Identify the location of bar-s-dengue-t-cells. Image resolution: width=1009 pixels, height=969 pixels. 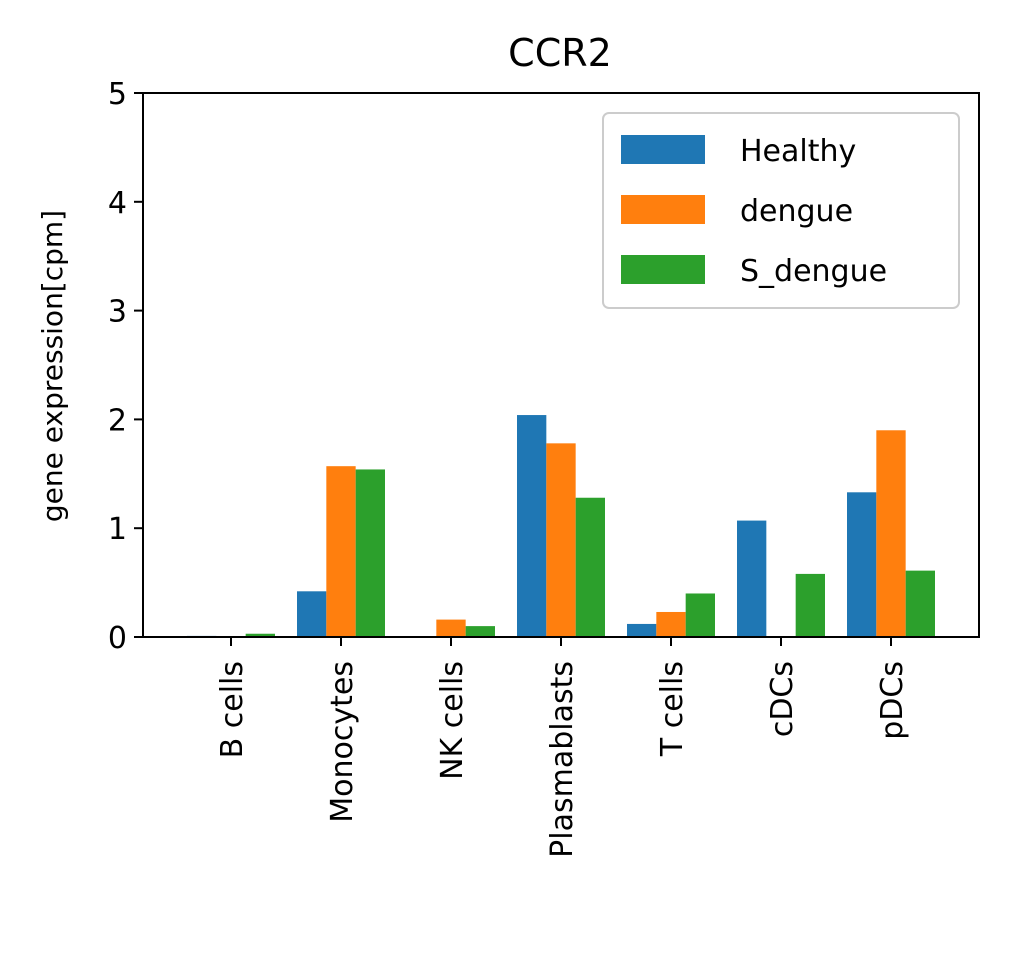
(700, 615).